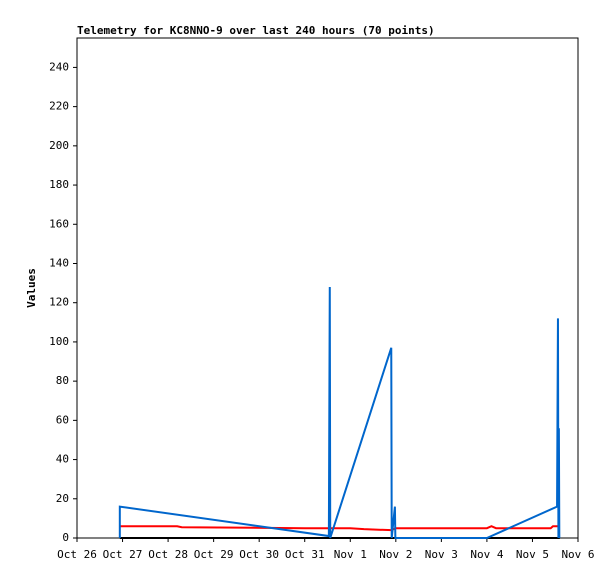 This screenshot has height=583, width=615. Describe the element at coordinates (59, 302) in the screenshot. I see `y-tick-label: 120` at that location.